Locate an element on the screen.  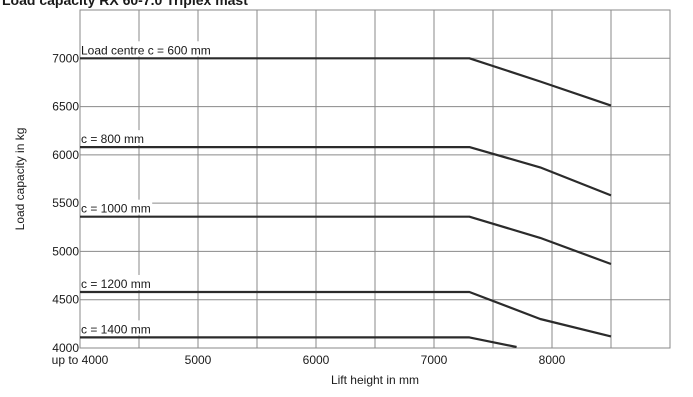
series-label-3: c = 1000 mm is located at coordinates (116, 209).